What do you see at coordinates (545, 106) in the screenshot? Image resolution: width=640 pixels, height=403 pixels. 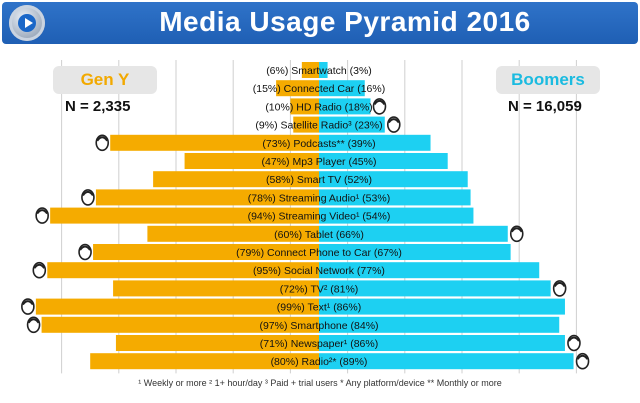 I see `boomers-sample-size: N = 16,059` at bounding box center [545, 106].